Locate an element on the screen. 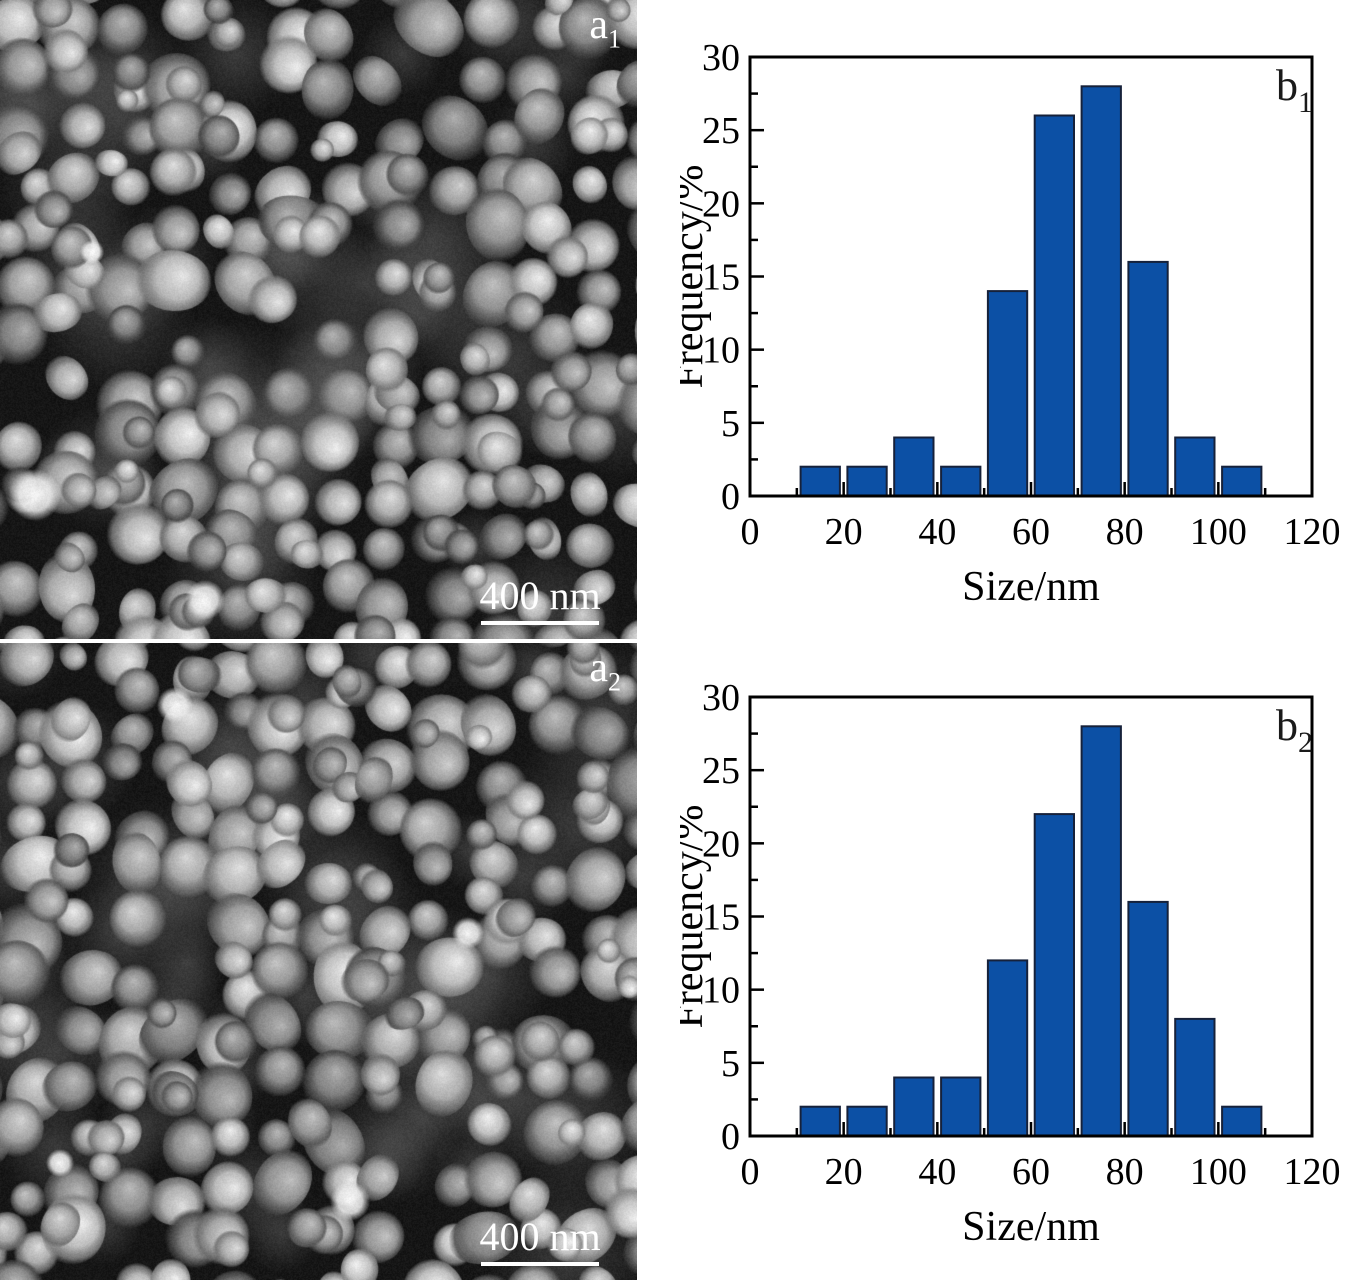  panel-label-a2: a2 is located at coordinates (605, 671).